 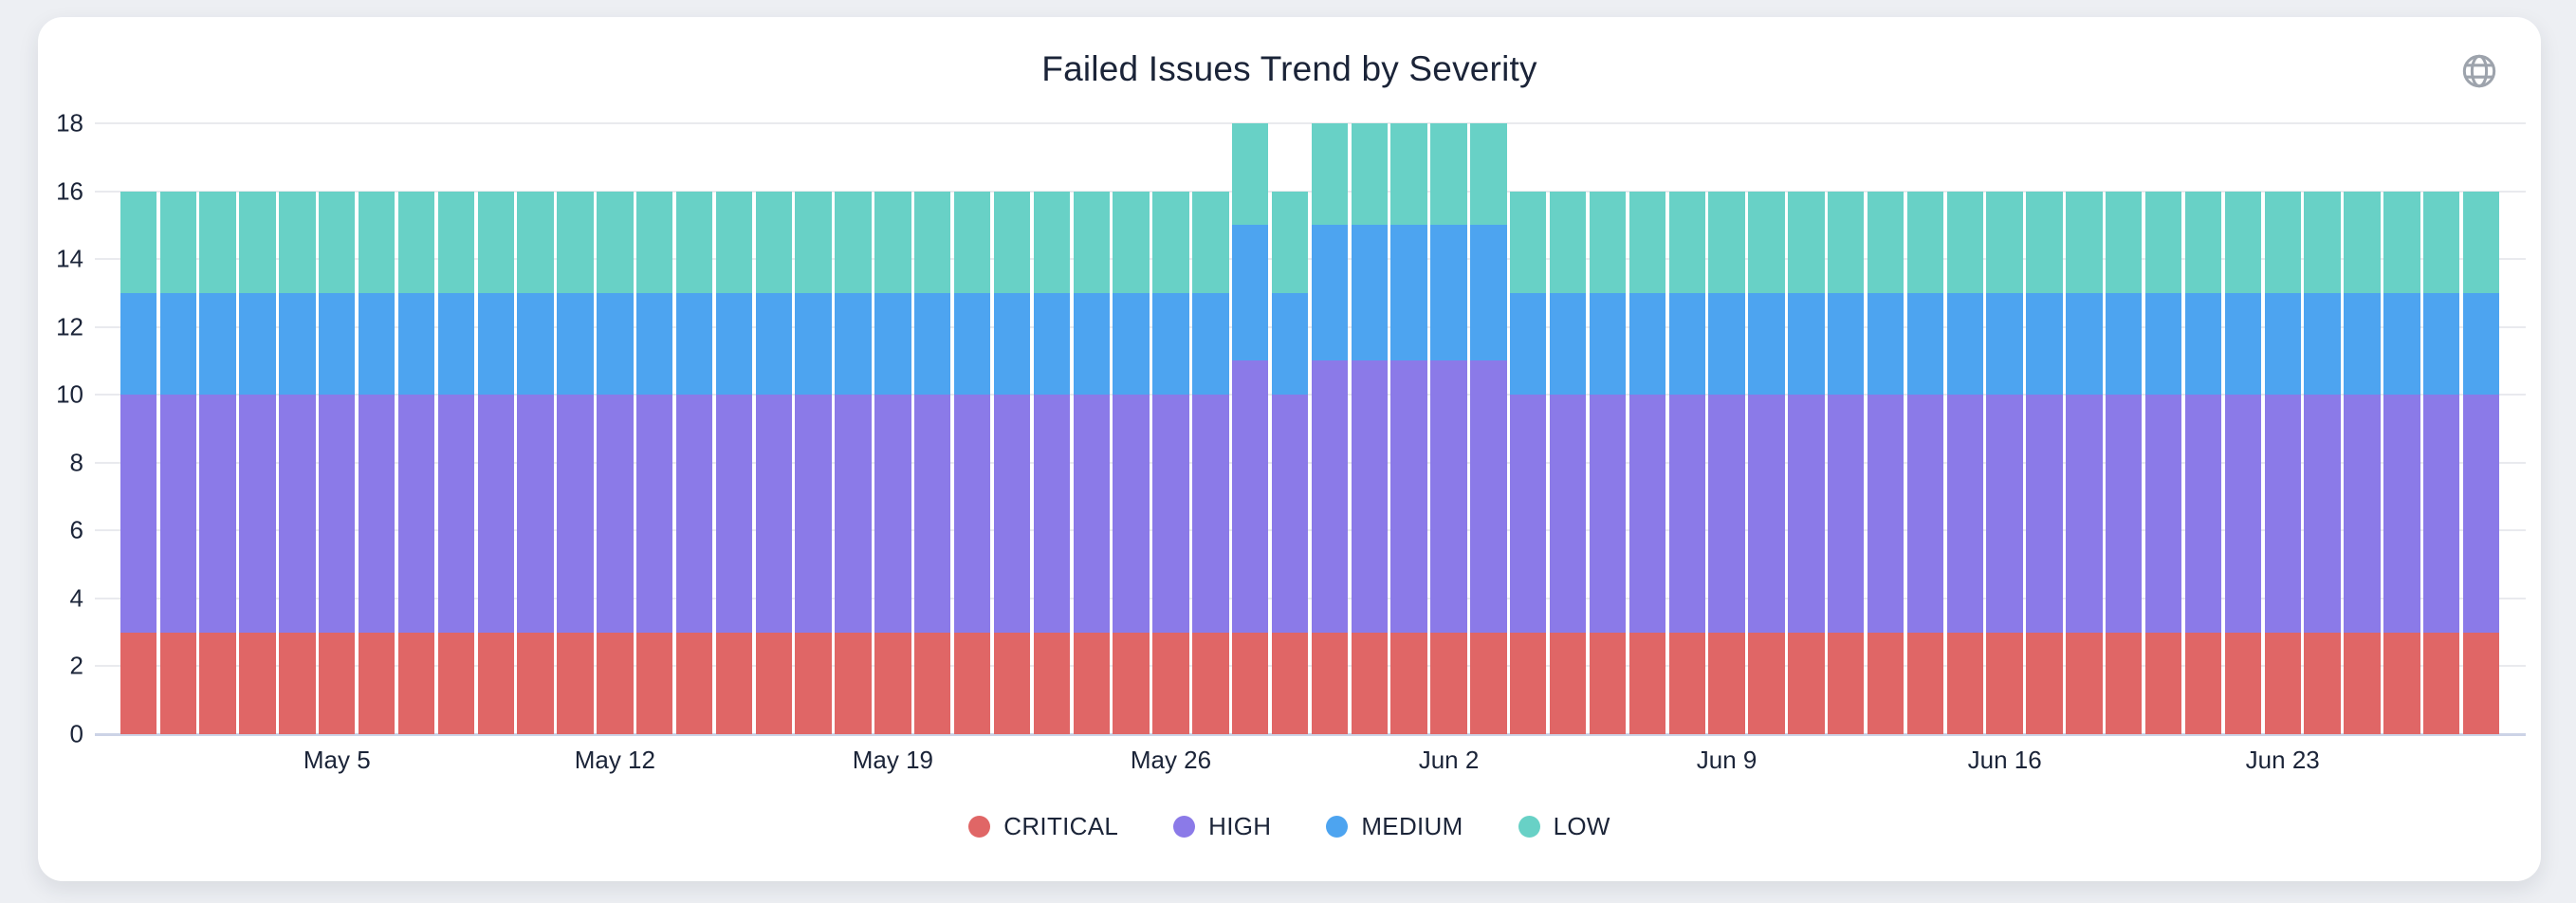 I want to click on legend-item-low: LOW, so click(x=1564, y=826).